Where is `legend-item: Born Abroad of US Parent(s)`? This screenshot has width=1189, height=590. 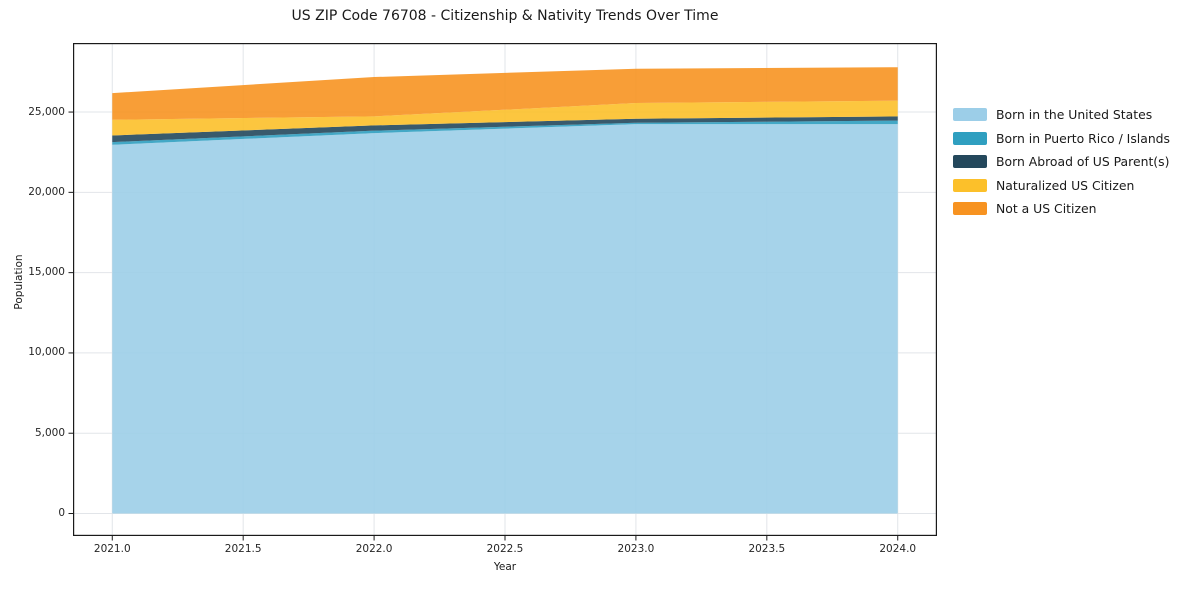 legend-item: Born Abroad of US Parent(s) is located at coordinates (1061, 162).